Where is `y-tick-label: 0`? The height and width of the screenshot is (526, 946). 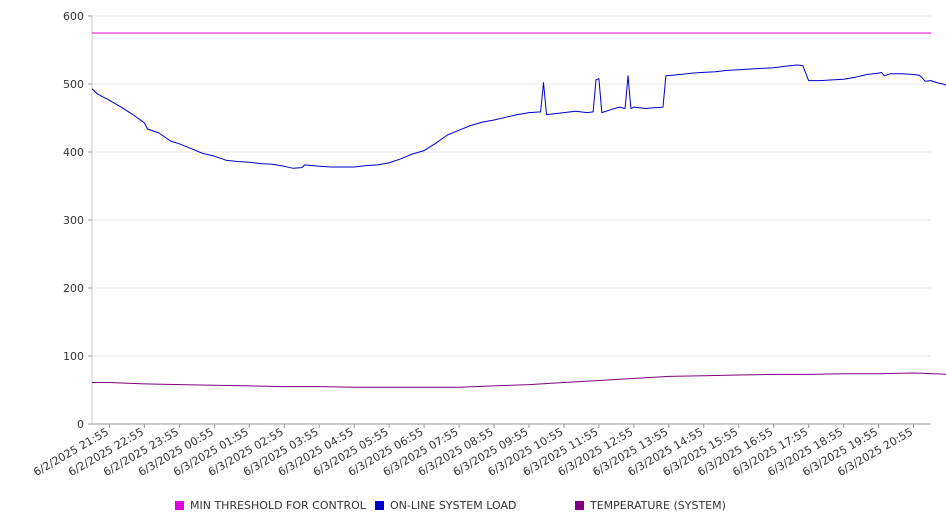
y-tick-label: 0 is located at coordinates (80, 424).